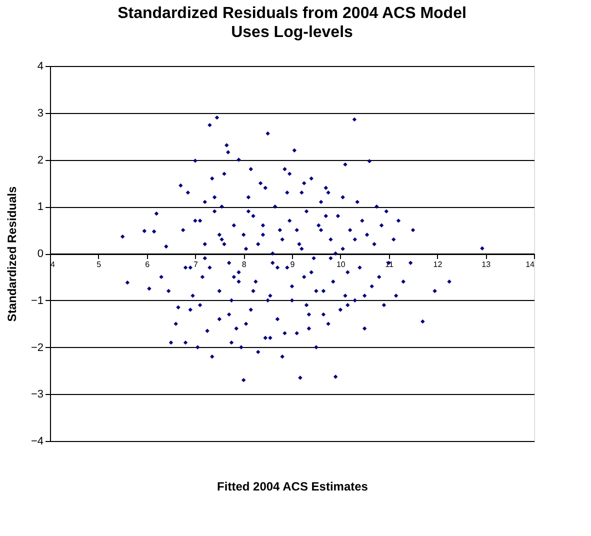  I want to click on x-tick-label: 9, so click(293, 264).